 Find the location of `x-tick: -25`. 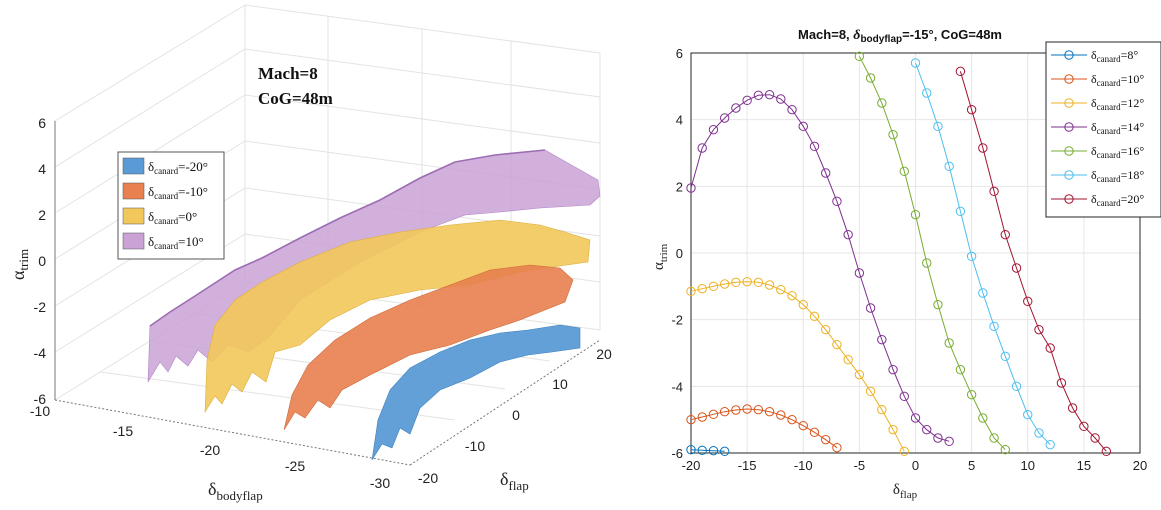

x-tick: -25 is located at coordinates (295, 466).